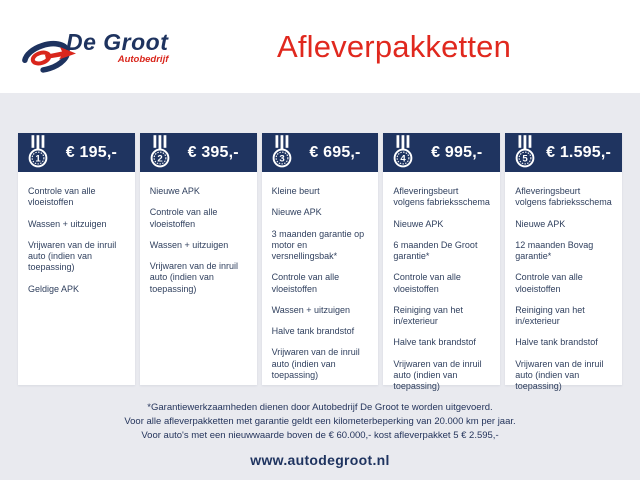 Image resolution: width=640 pixels, height=480 pixels. I want to click on medal-icon: 2, so click(160, 151).